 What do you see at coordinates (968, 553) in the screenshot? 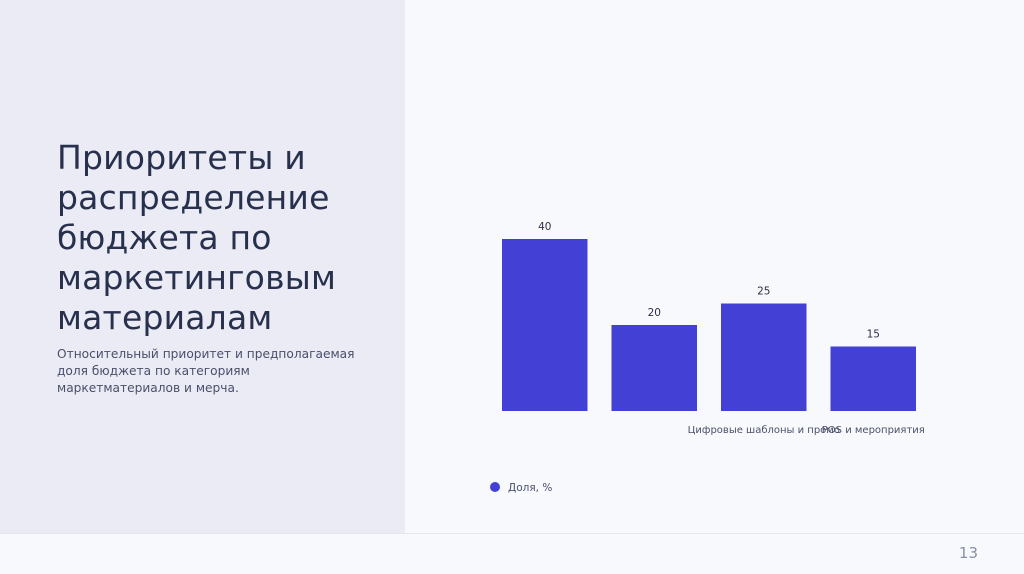
I see `page-number: 13` at bounding box center [968, 553].